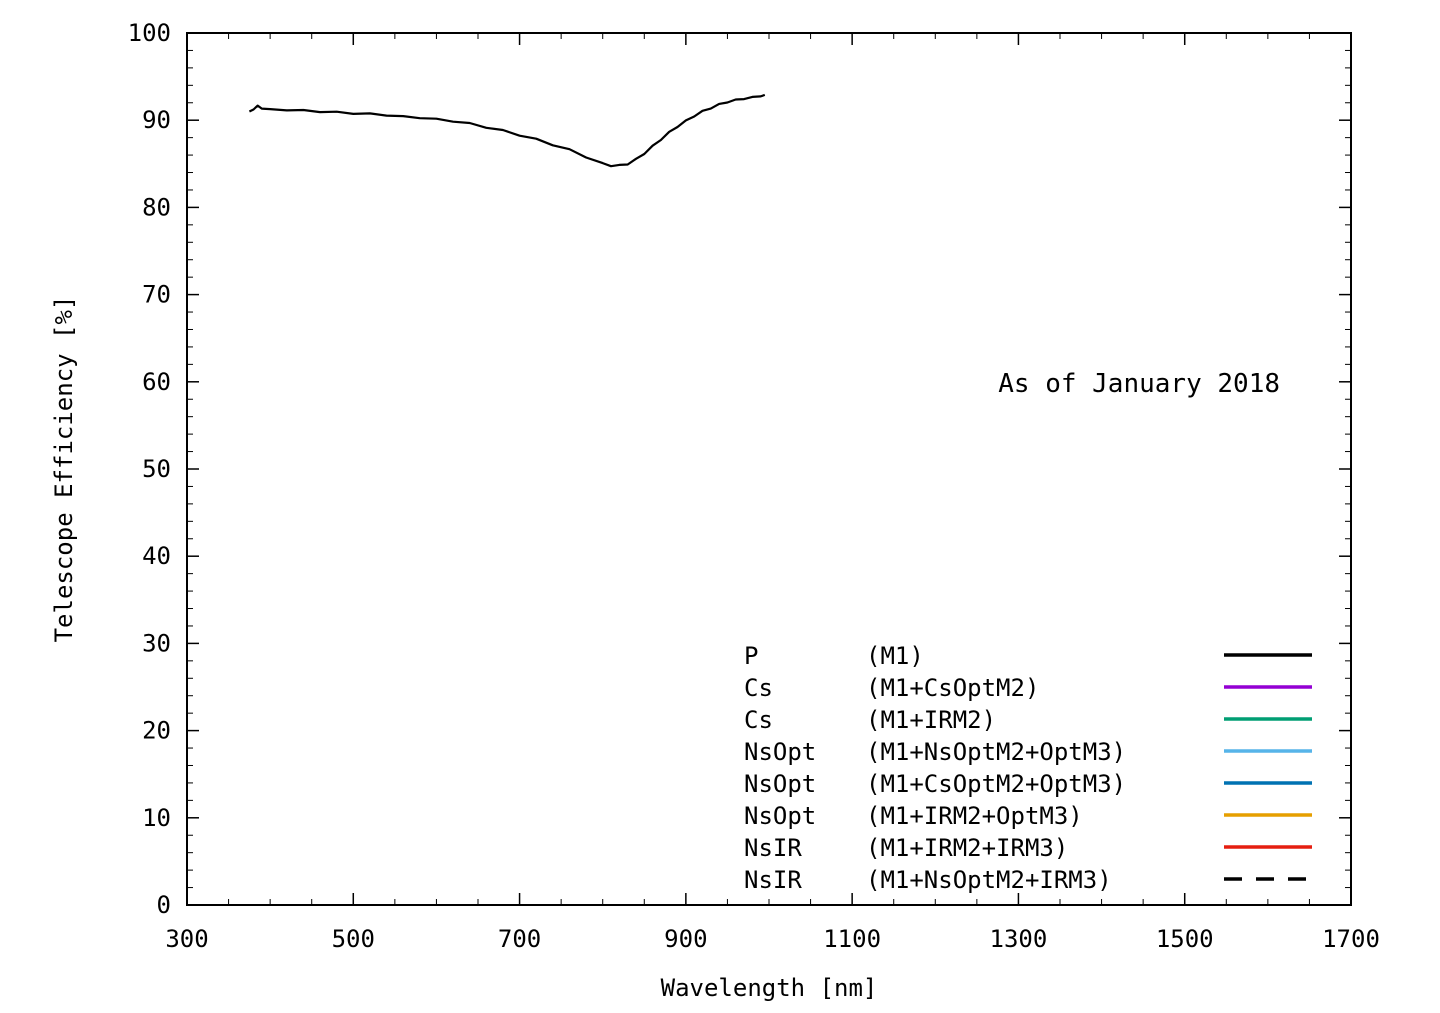 This screenshot has width=1440, height=1013. Describe the element at coordinates (1351, 939) in the screenshot. I see `x-tick-label: 1700` at that location.